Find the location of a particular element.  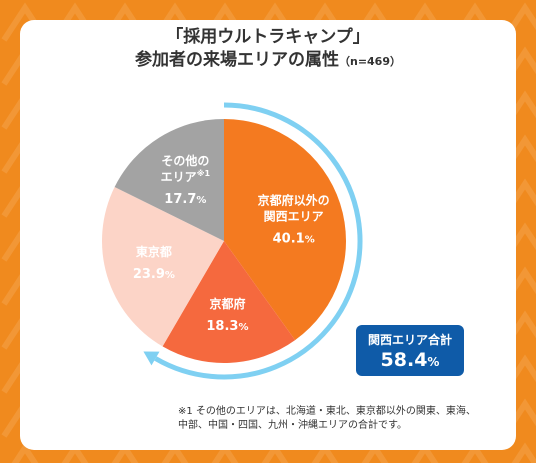

chart-title-line1: 「採用ウルトラキャンプ」 is located at coordinates (268, 37).